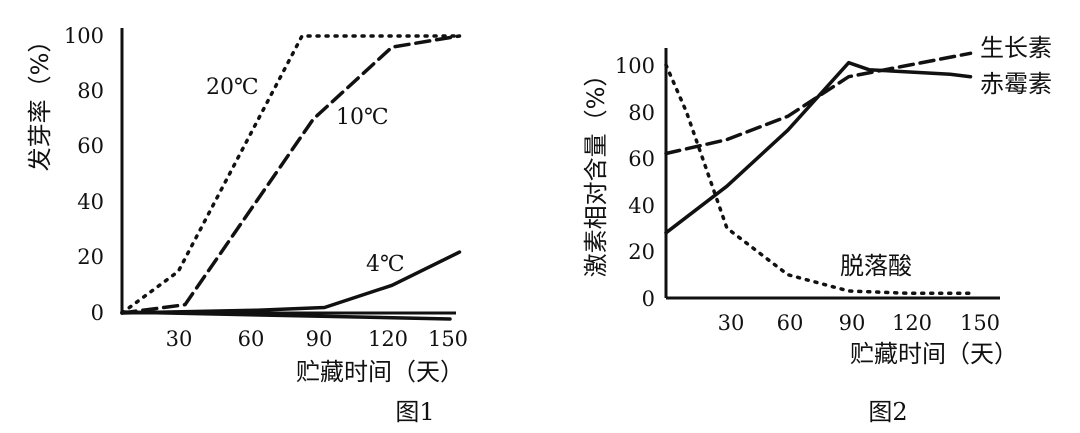 This screenshot has width=1080, height=433. What do you see at coordinates (291, 282) in the screenshot?
I see `fig1-series-4c` at bounding box center [291, 282].